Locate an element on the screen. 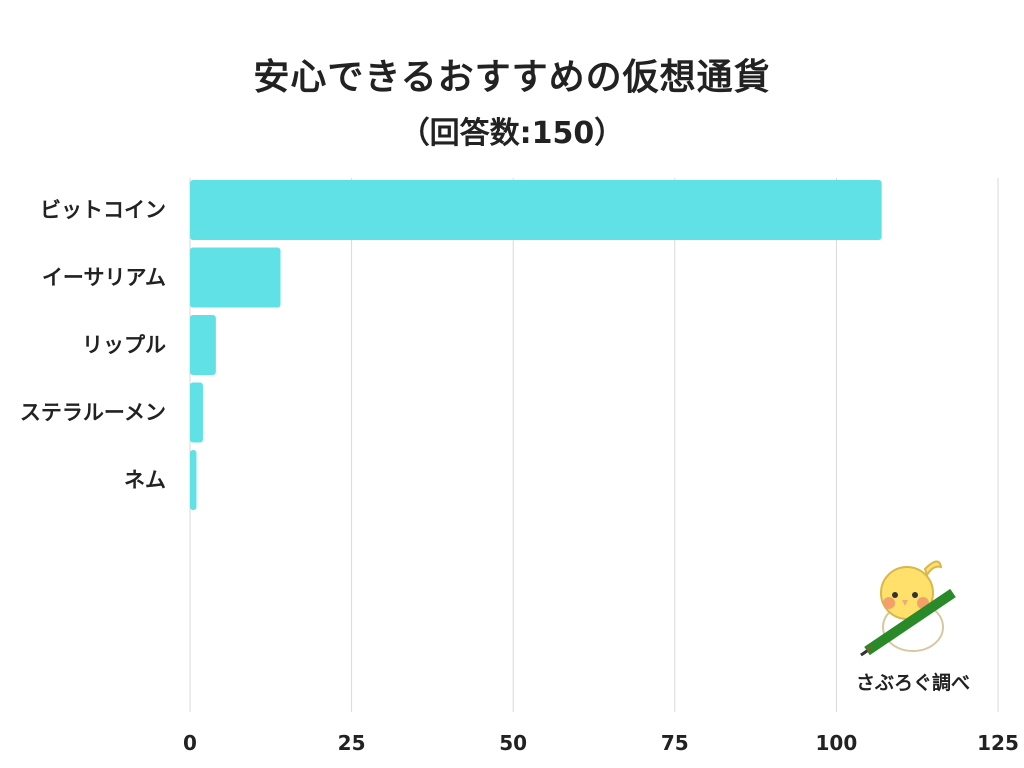 The height and width of the screenshot is (768, 1024). x-tick-label: 0 is located at coordinates (190, 743).